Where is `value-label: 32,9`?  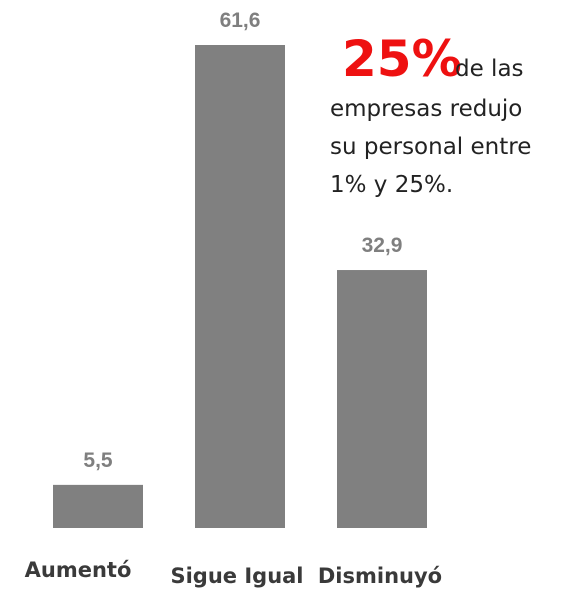 value-label: 32,9 is located at coordinates (382, 245).